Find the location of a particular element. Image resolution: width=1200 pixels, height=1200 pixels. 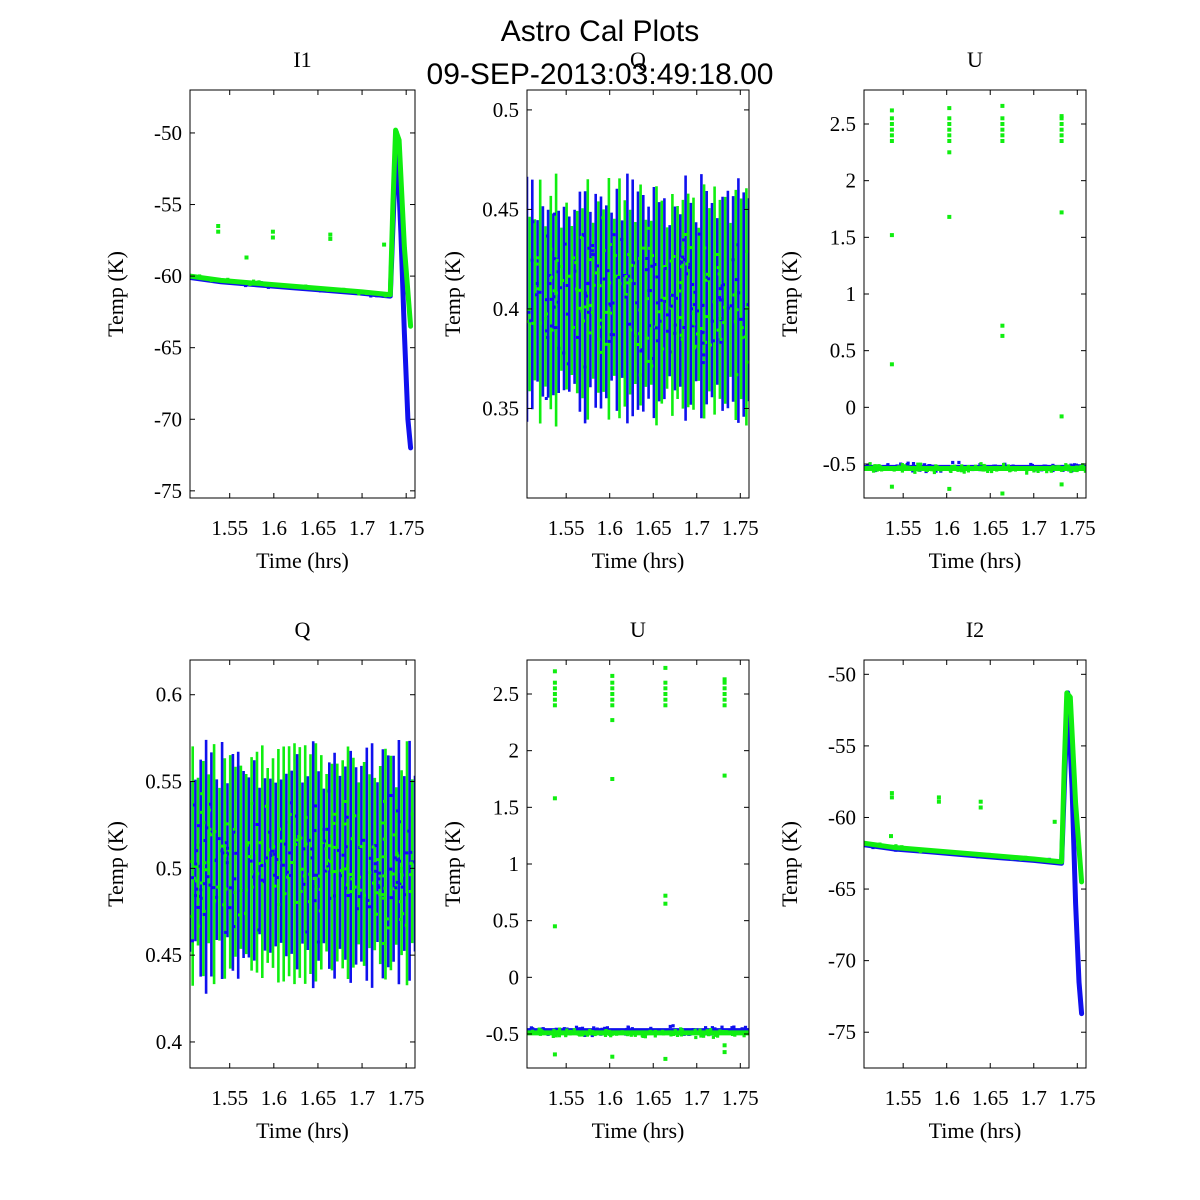

plot-area is located at coordinates (638, 863).